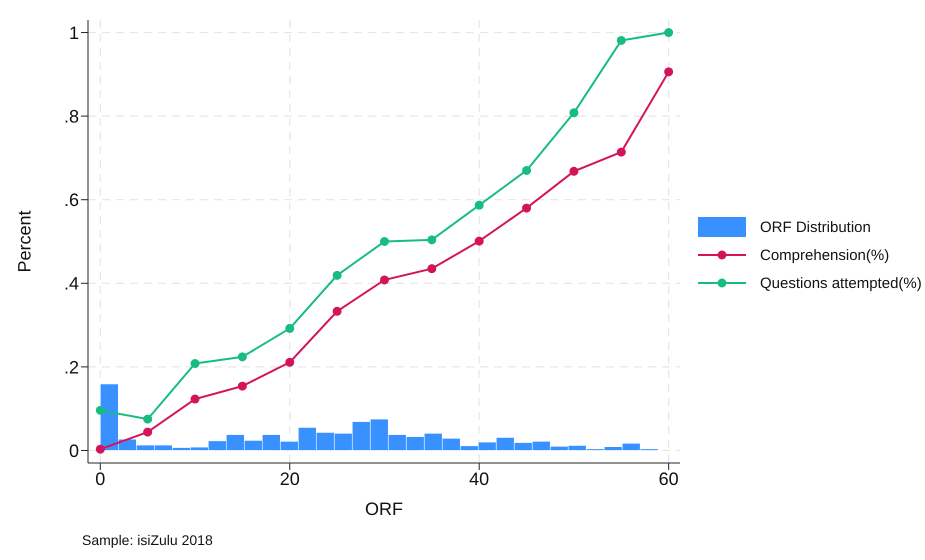 The height and width of the screenshot is (560, 925). Describe the element at coordinates (71, 367) in the screenshot. I see `y-tick-label: .2` at that location.